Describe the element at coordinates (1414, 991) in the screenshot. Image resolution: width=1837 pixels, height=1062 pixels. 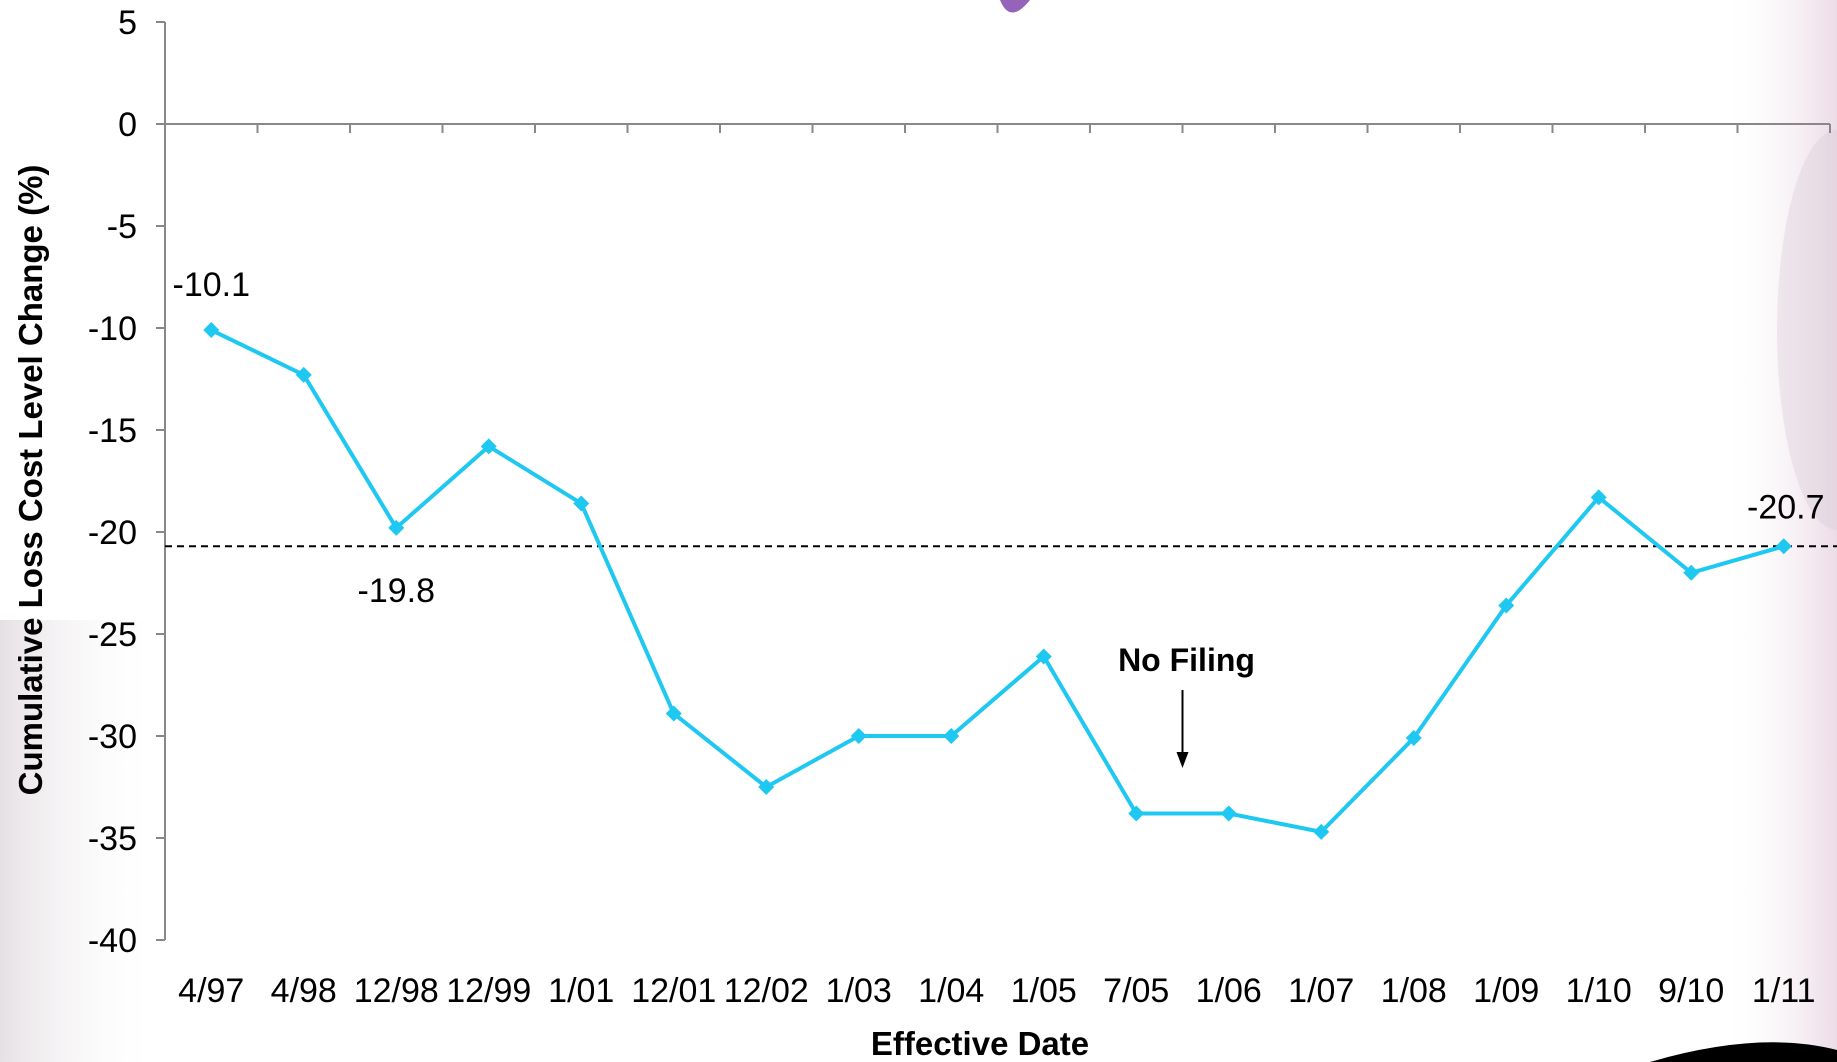
I see `x-tick-label: 1/08` at that location.